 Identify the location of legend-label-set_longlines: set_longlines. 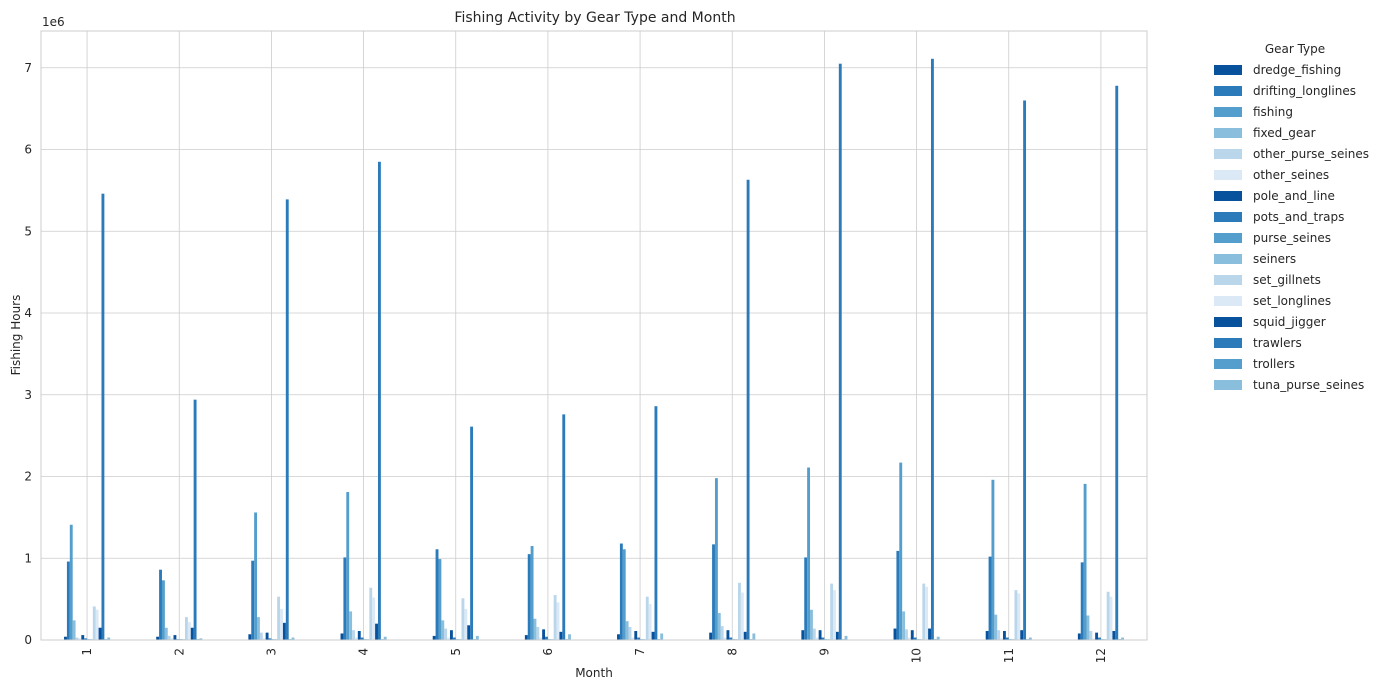
(1292, 301).